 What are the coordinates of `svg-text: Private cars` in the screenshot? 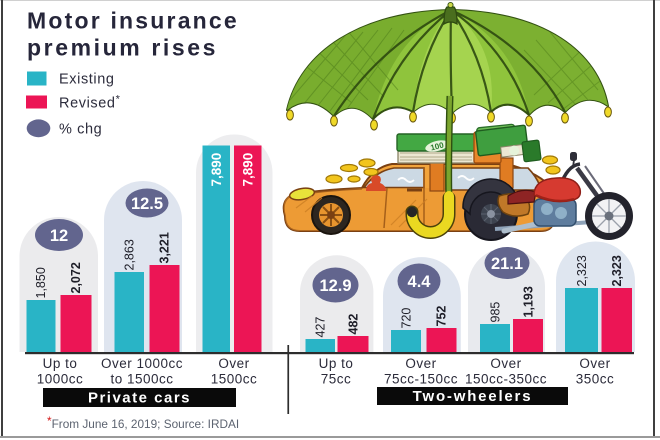 It's located at (139, 398).